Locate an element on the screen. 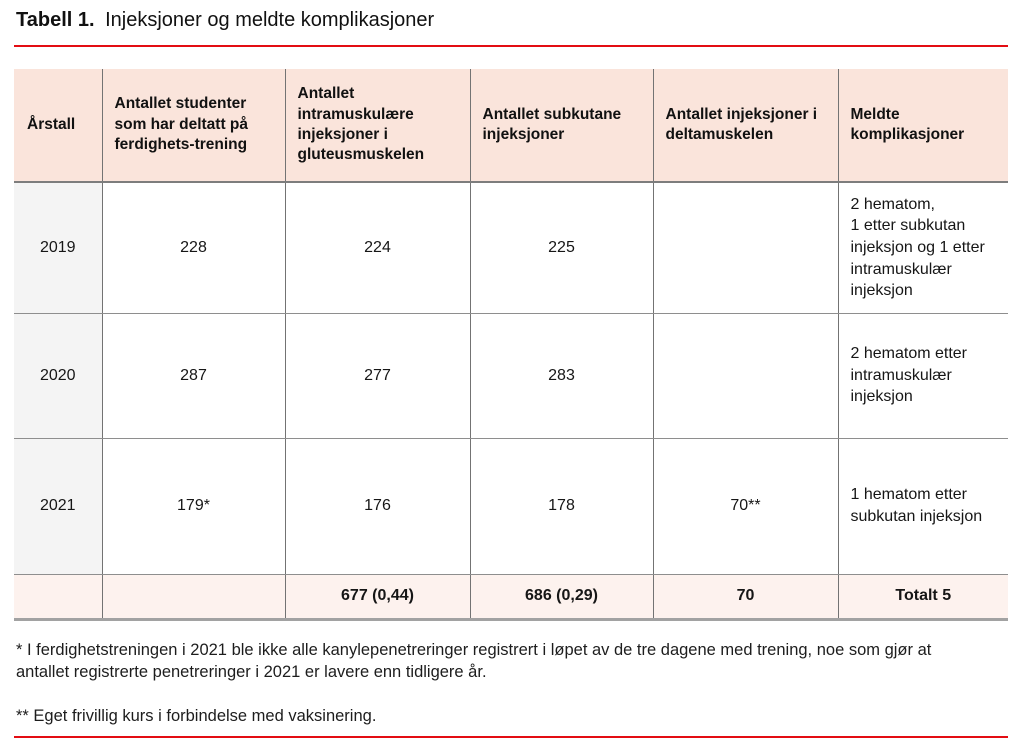 The width and height of the screenshot is (1024, 753). cell-subcutaneous: 283 is located at coordinates (561, 376).